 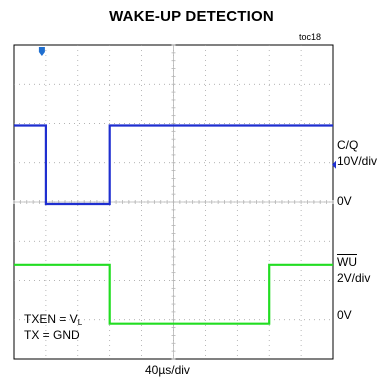 What do you see at coordinates (344, 201) in the screenshot?
I see `cq-zero-label: 0V` at bounding box center [344, 201].